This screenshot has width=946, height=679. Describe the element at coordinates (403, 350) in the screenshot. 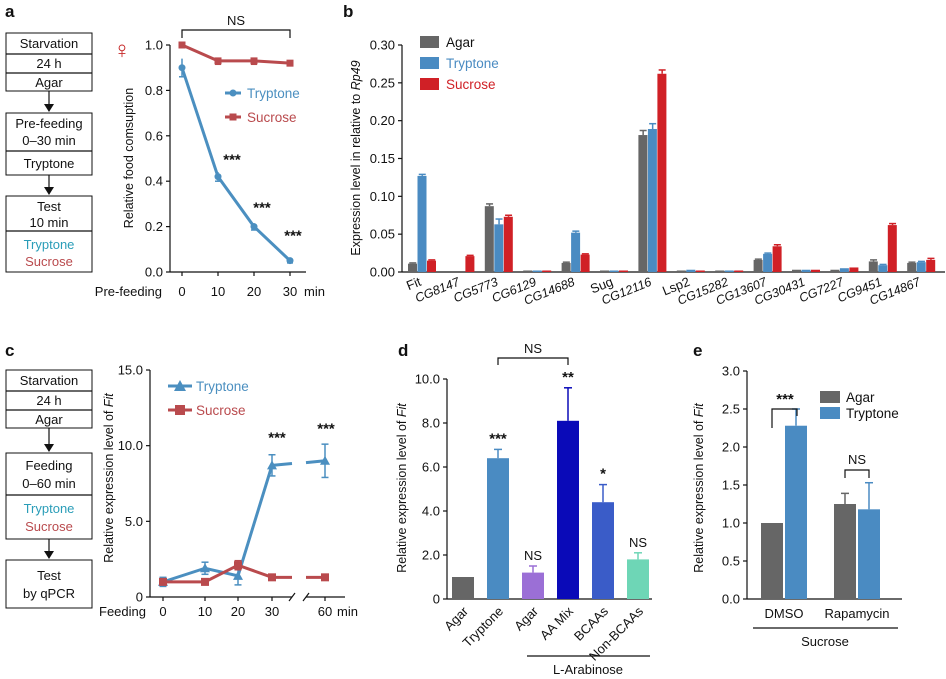

I see `panel-d-label: d` at that location.